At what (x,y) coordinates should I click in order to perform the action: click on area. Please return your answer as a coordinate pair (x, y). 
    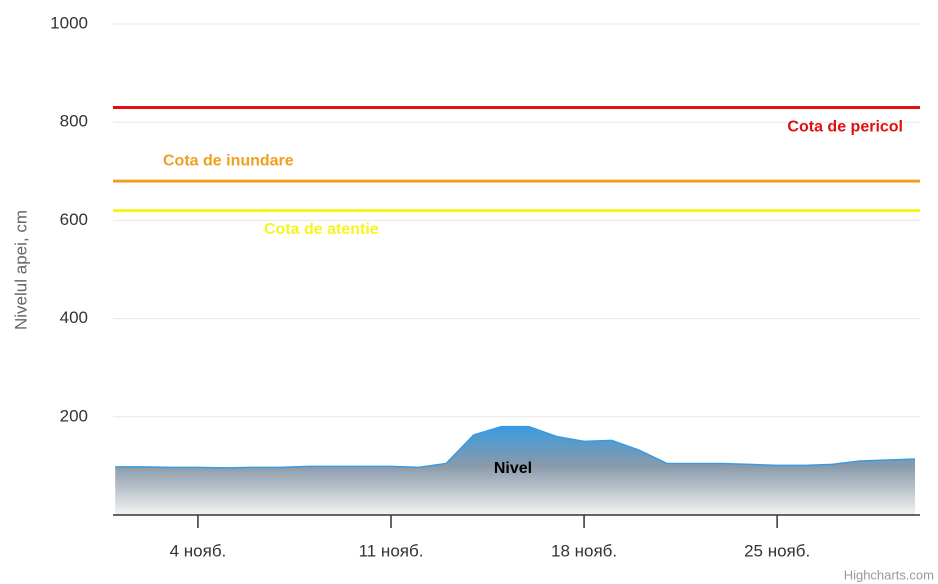
    Looking at the image, I should click on (515, 470).